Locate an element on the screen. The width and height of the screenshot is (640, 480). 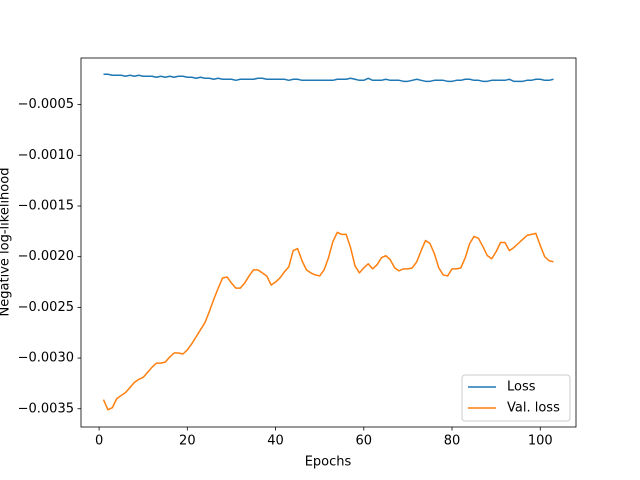
x-tick-label: 100 is located at coordinates (540, 441).